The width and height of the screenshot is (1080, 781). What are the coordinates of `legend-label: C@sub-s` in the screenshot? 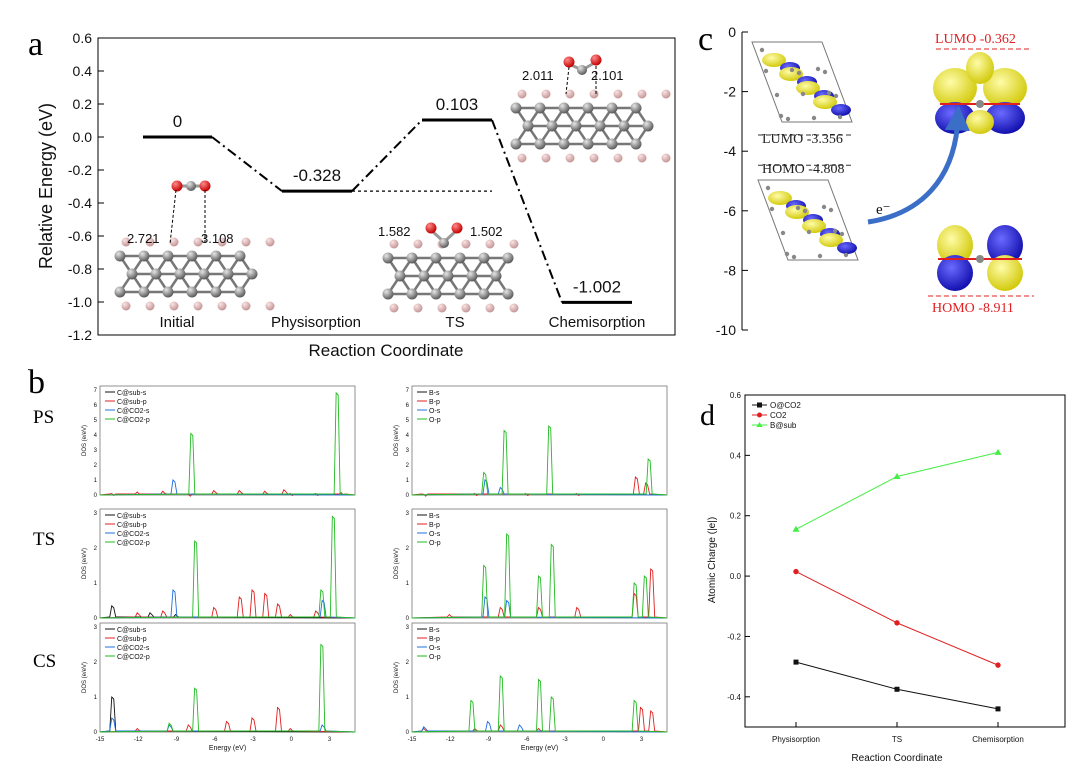 It's located at (132, 630).